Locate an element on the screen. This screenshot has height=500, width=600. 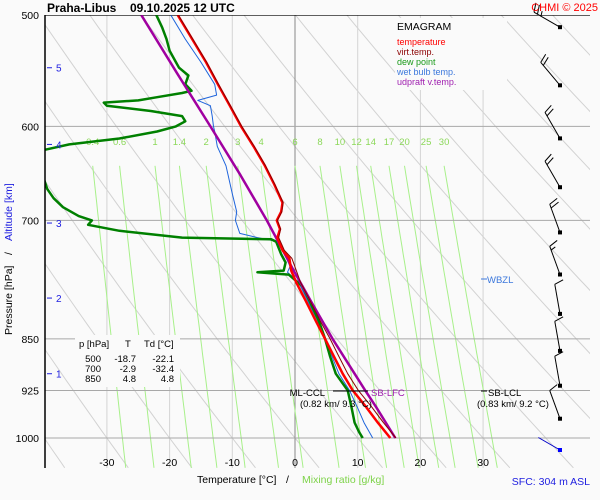
wind-barb-layer is located at coordinates (548, 227).